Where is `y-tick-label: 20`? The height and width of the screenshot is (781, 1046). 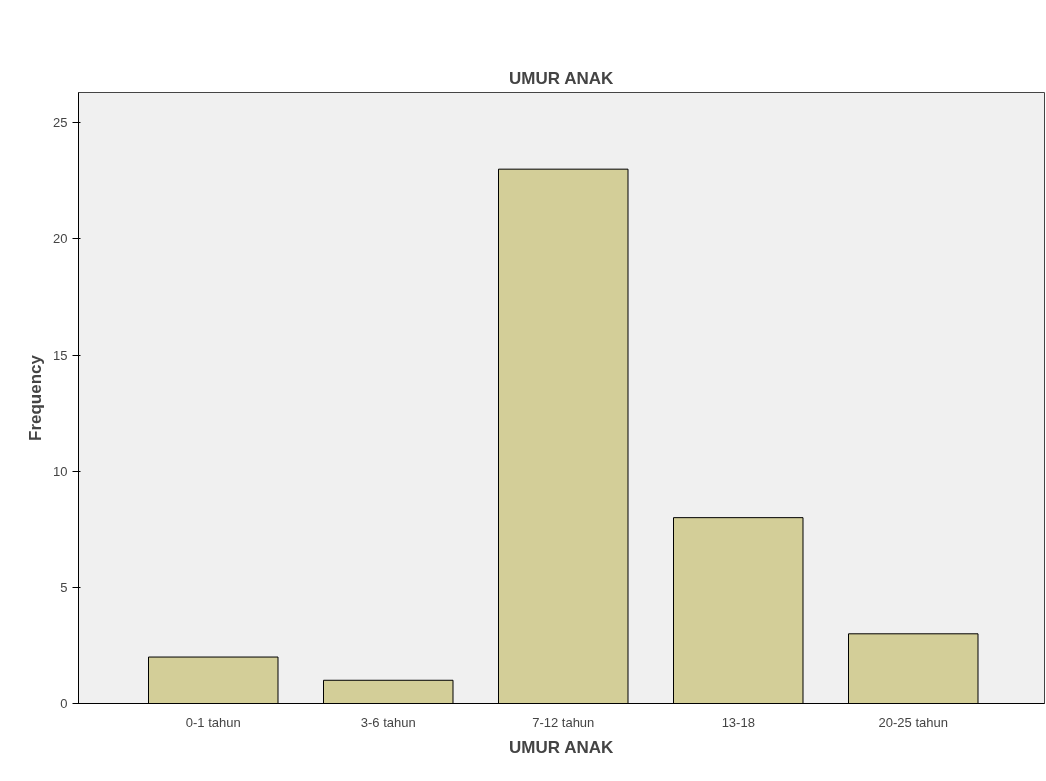
y-tick-label: 20 is located at coordinates (60, 239).